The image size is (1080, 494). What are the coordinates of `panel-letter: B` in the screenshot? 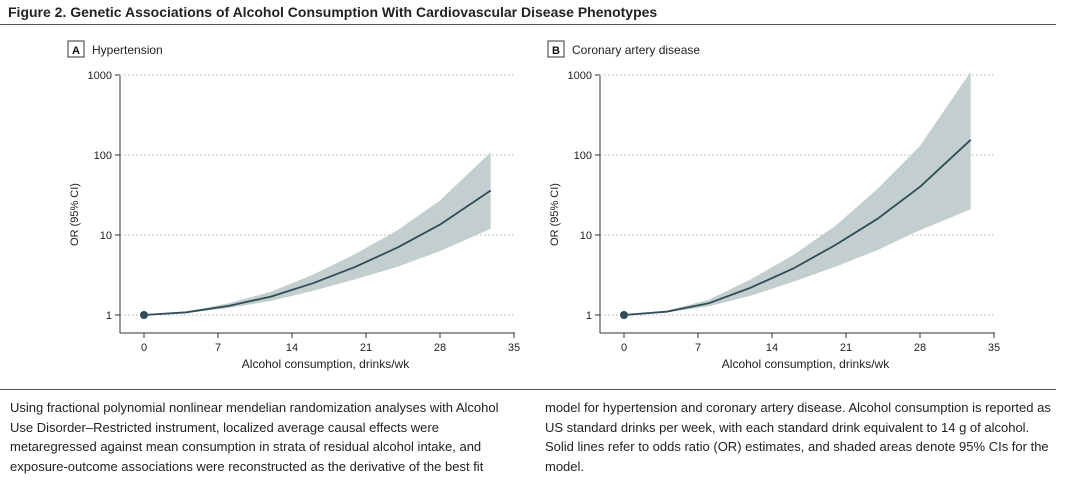 It's located at (556, 51).